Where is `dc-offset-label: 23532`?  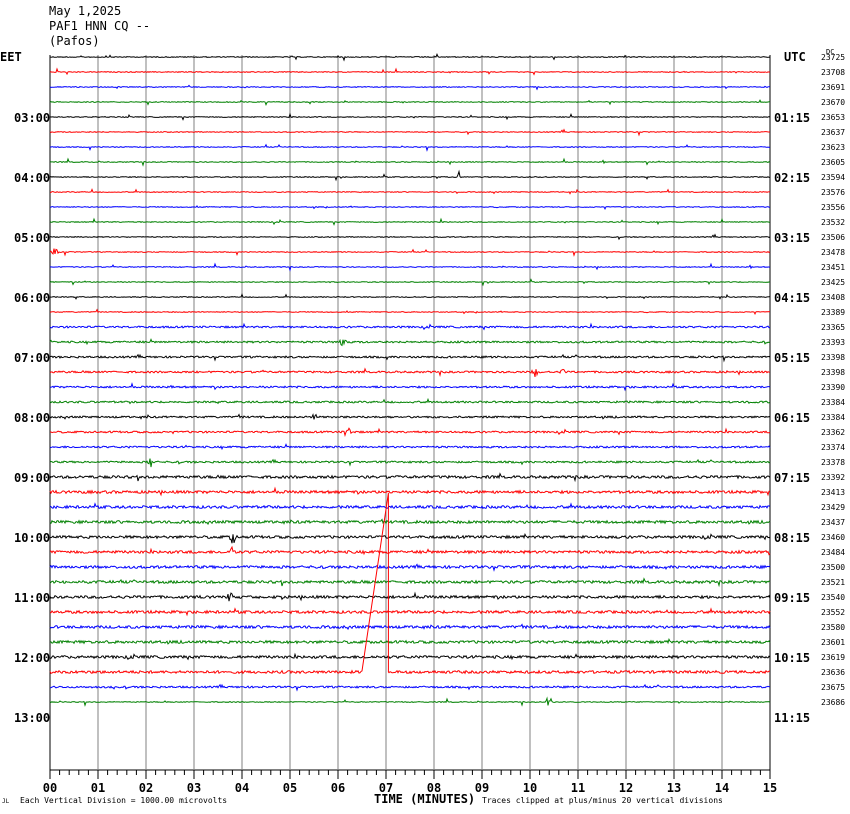 dc-offset-label: 23532 is located at coordinates (833, 222).